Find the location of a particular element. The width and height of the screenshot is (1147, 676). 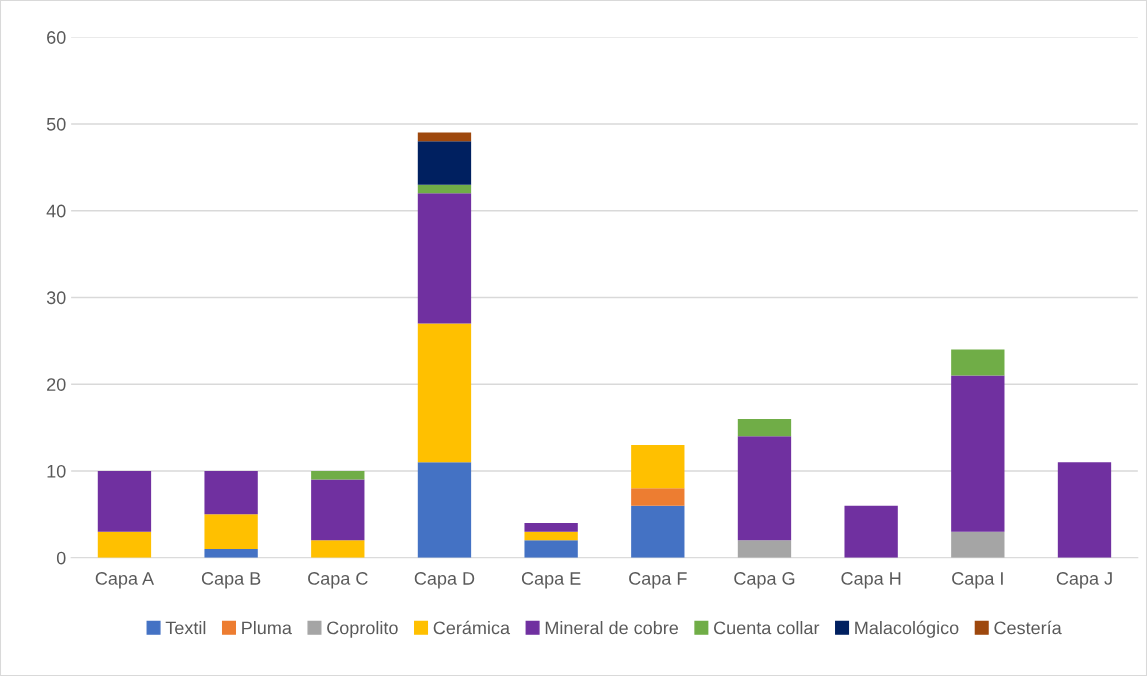

x-tick-label: Capa F is located at coordinates (658, 580).